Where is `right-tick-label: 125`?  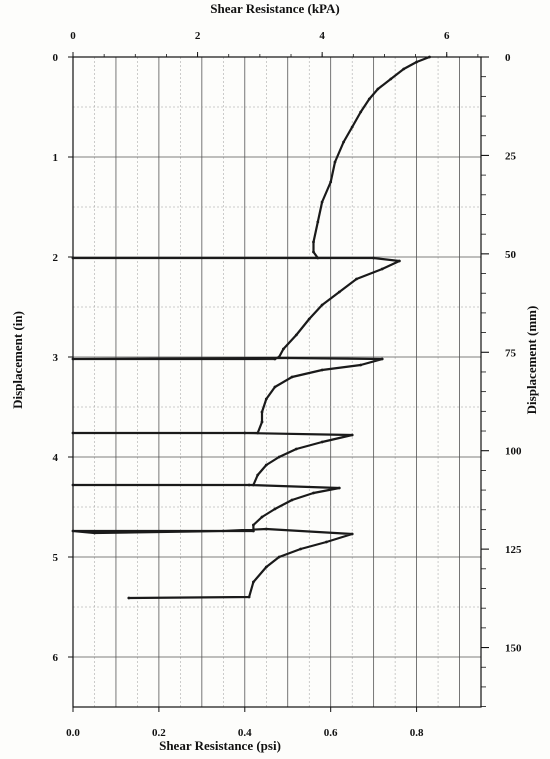
right-tick-label: 125 is located at coordinates (513, 550).